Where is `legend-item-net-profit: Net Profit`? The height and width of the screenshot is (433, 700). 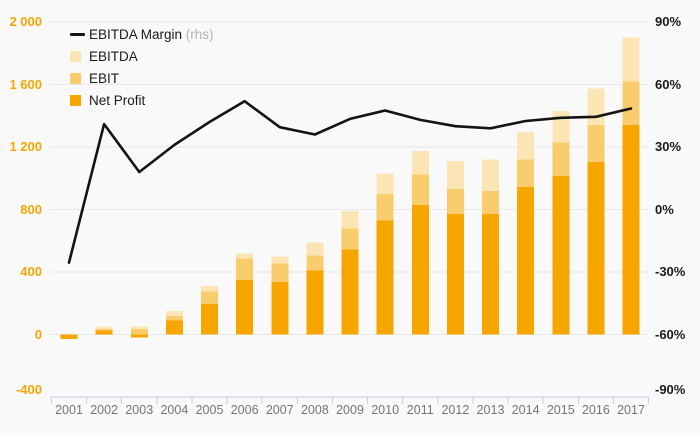
legend-item-net-profit: Net Profit is located at coordinates (142, 100).